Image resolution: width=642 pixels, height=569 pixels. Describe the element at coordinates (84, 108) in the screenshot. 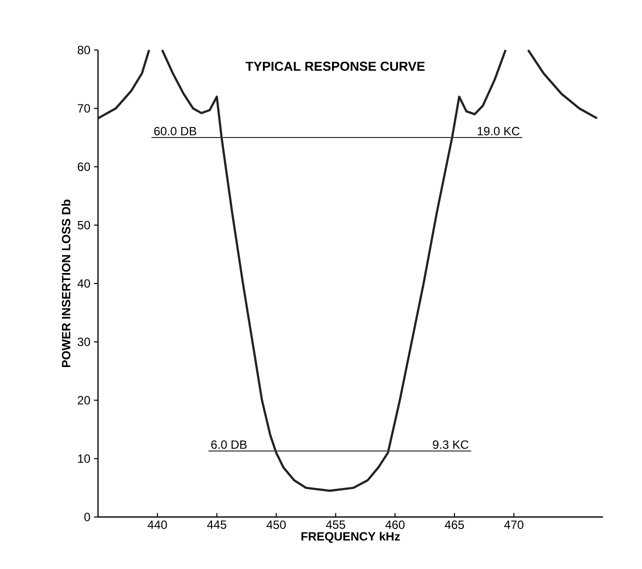

I see `y-tick-label: 70` at that location.